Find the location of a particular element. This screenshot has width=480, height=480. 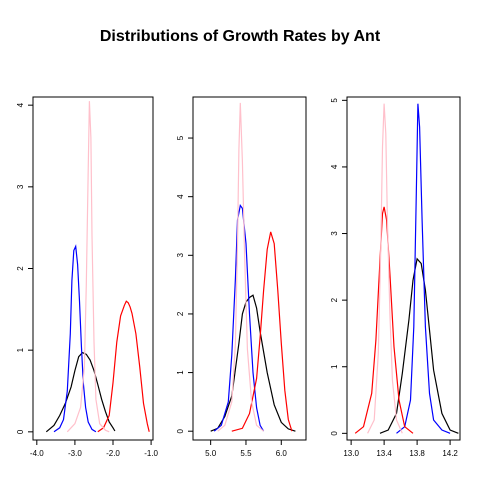

panel-1-y-tick-label: 4 is located at coordinates (20, 104).